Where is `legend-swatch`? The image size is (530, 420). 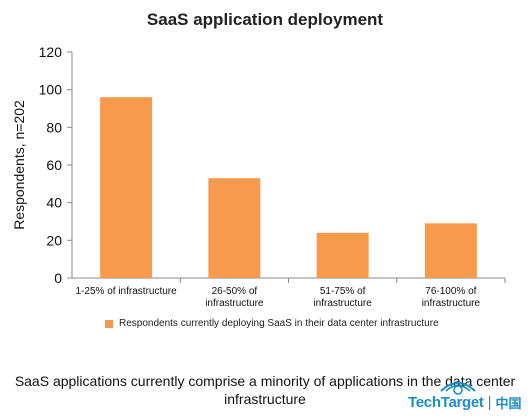
legend-swatch is located at coordinates (109, 323).